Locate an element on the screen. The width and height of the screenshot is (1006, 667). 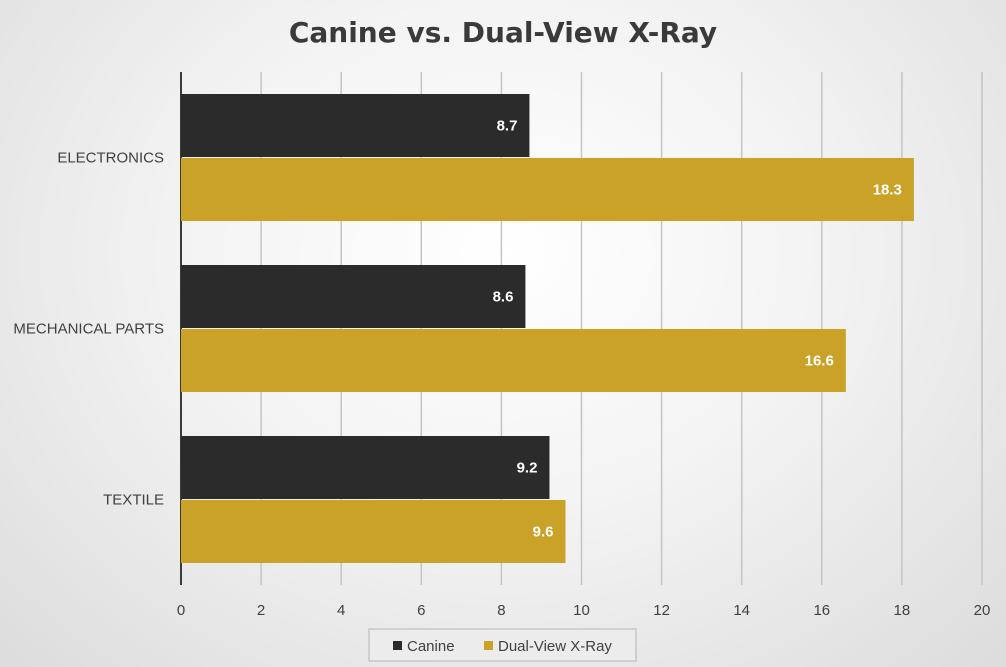
x-tick-label: 10 is located at coordinates (581, 610).